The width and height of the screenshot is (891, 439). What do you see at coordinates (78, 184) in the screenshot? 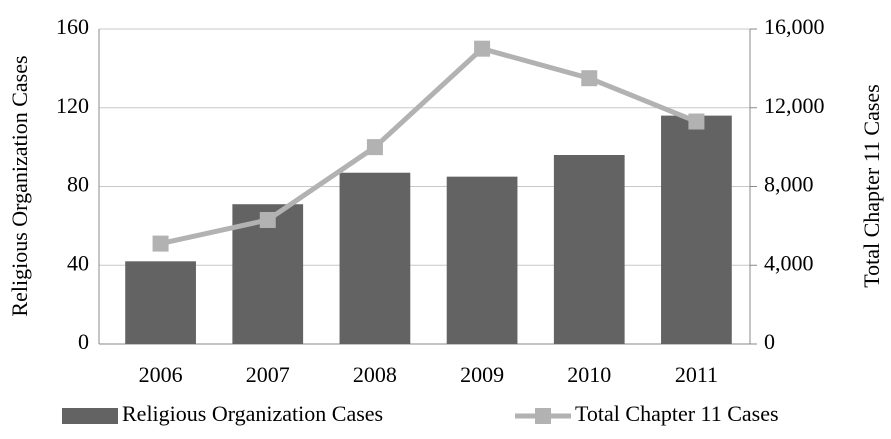
I see `y-tick-label: 80` at bounding box center [78, 184].